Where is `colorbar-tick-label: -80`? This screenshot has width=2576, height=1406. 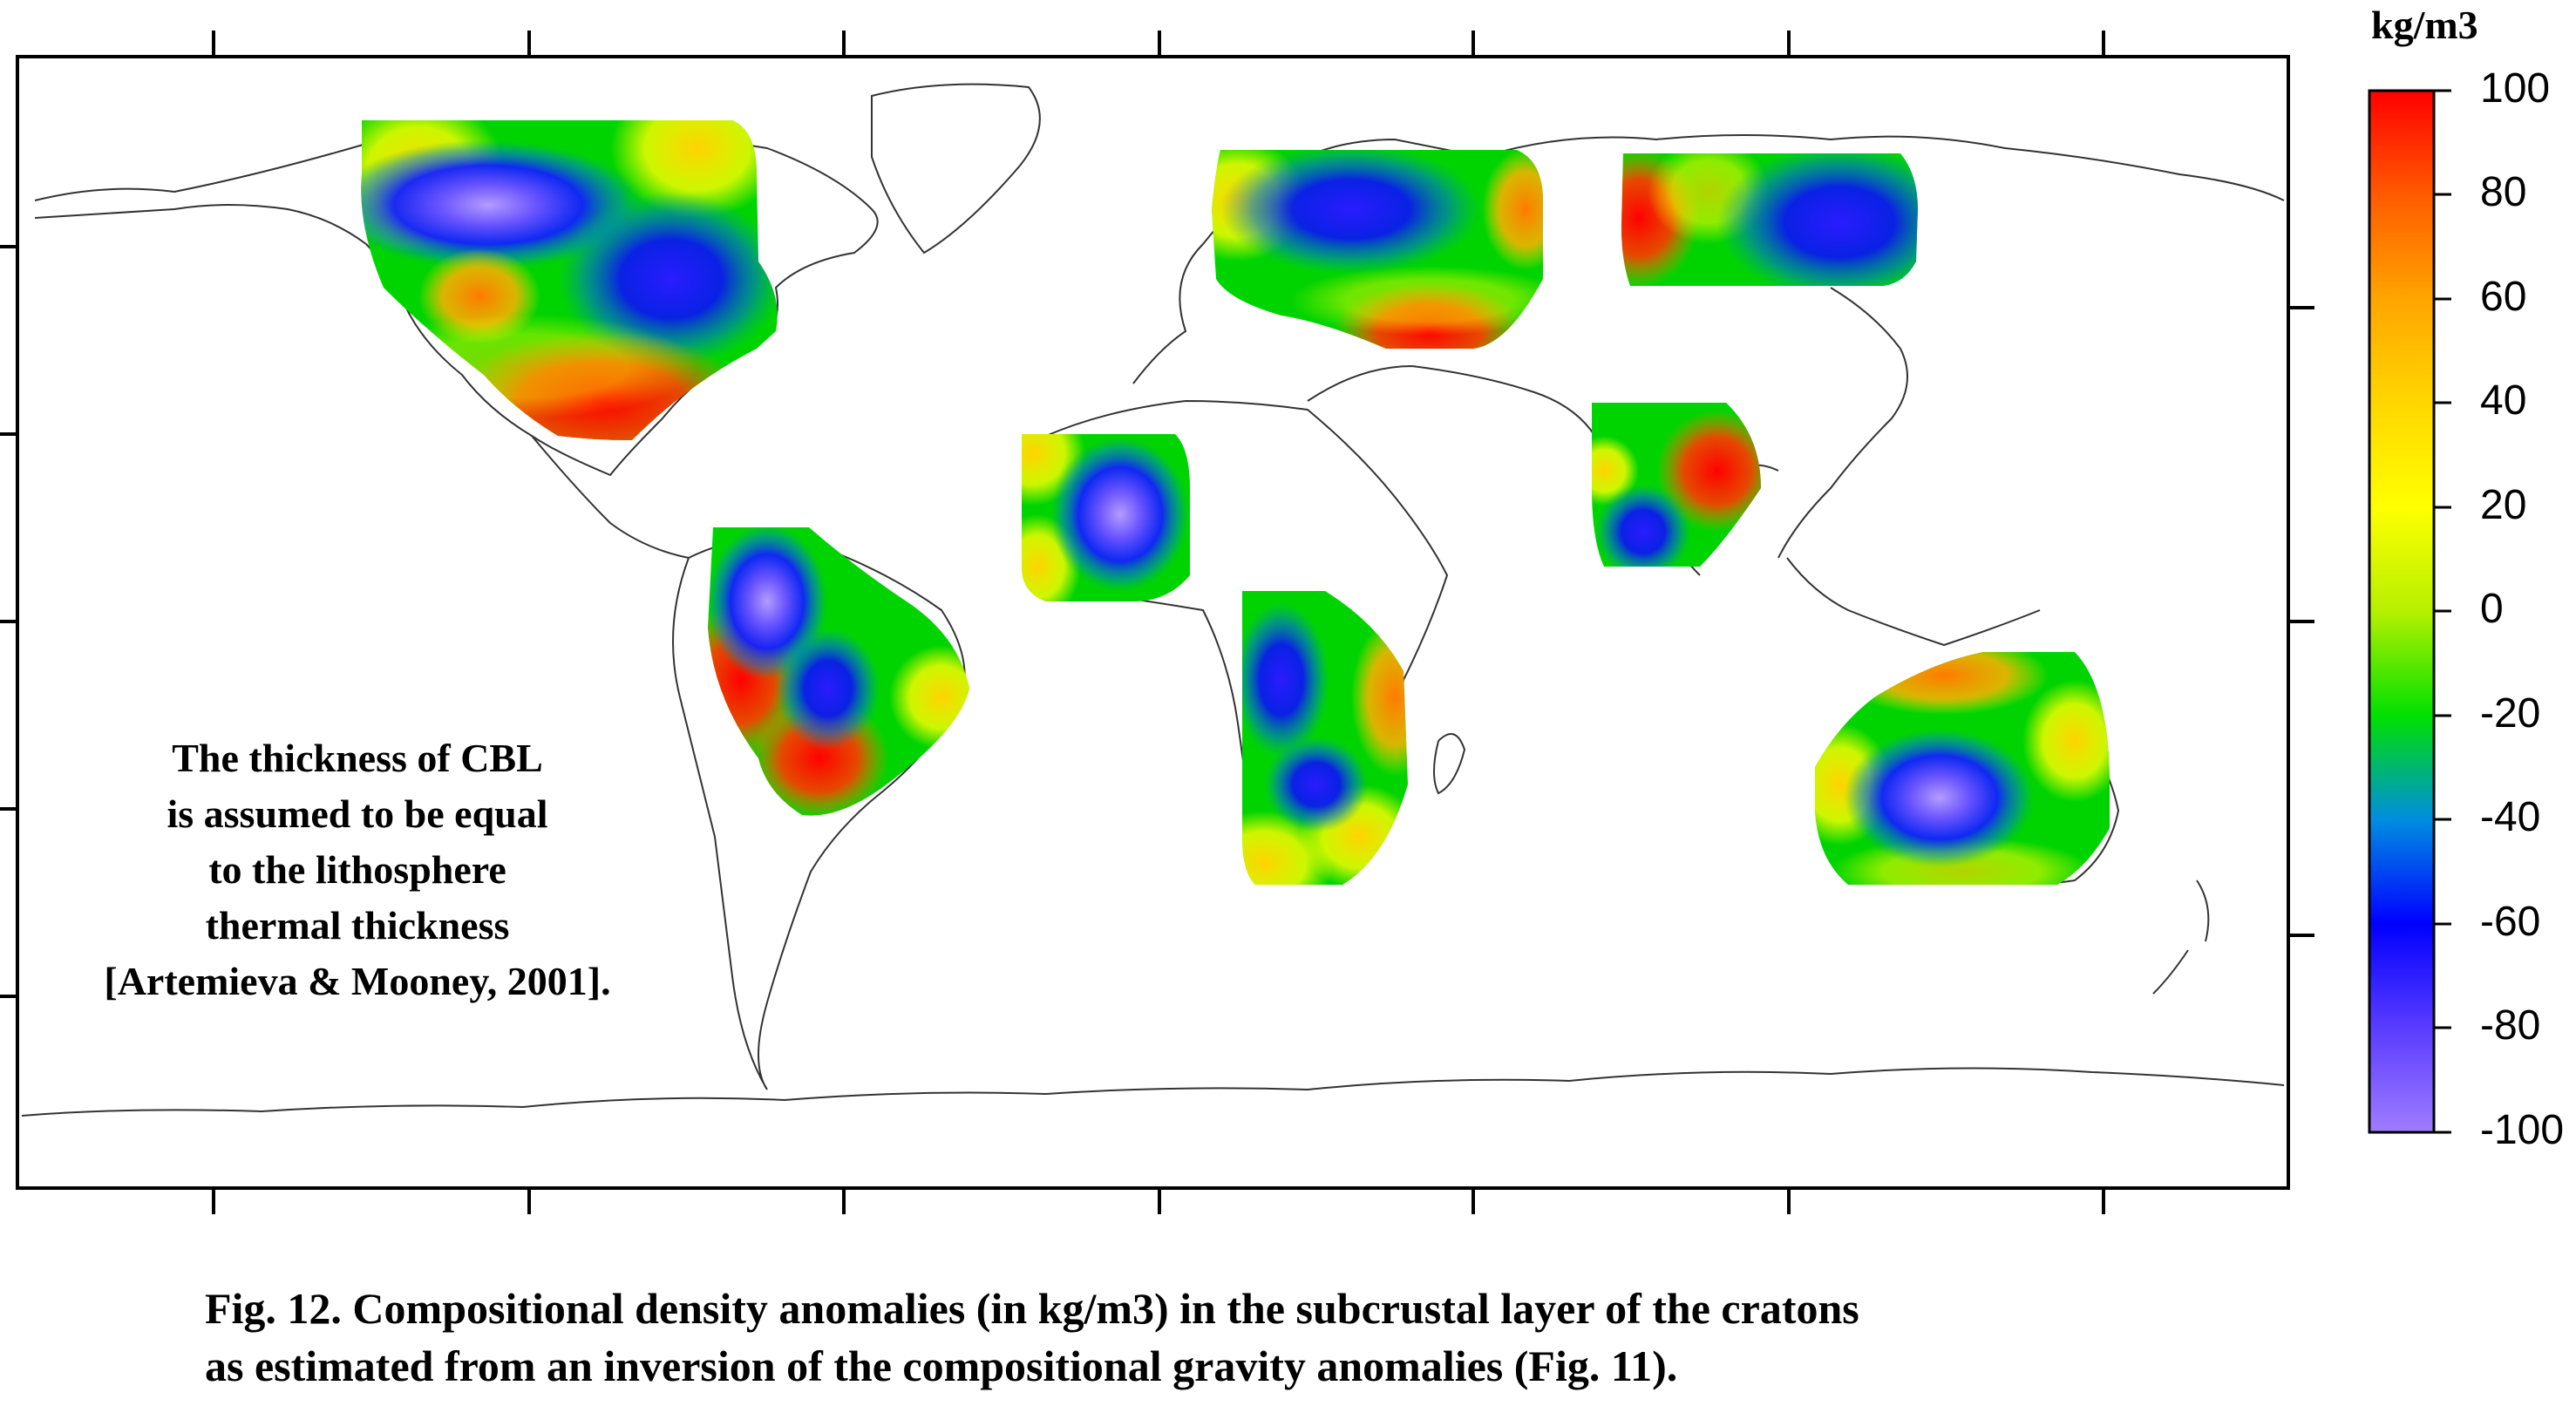
colorbar-tick-label: -80 is located at coordinates (2510, 1025).